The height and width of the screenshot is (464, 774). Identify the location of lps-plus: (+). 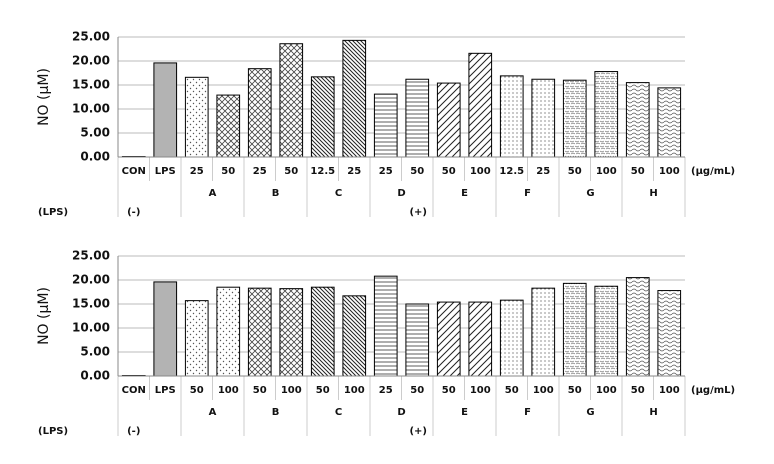
(418, 431).